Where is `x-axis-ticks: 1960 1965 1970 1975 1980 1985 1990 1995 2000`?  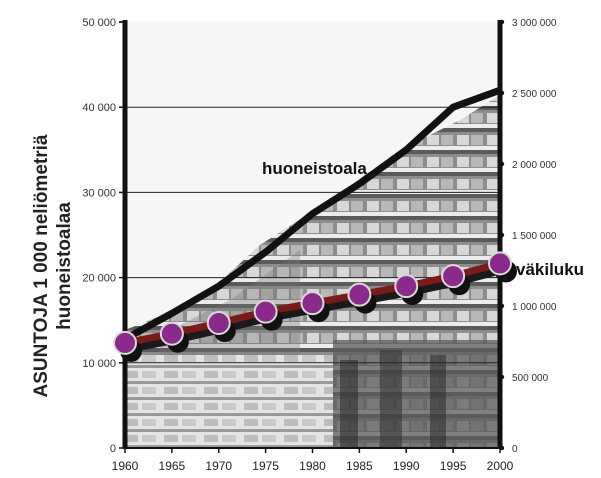 x-axis-ticks: 1960 1965 1970 1975 1980 1985 1990 1995 2000 is located at coordinates (313, 460).